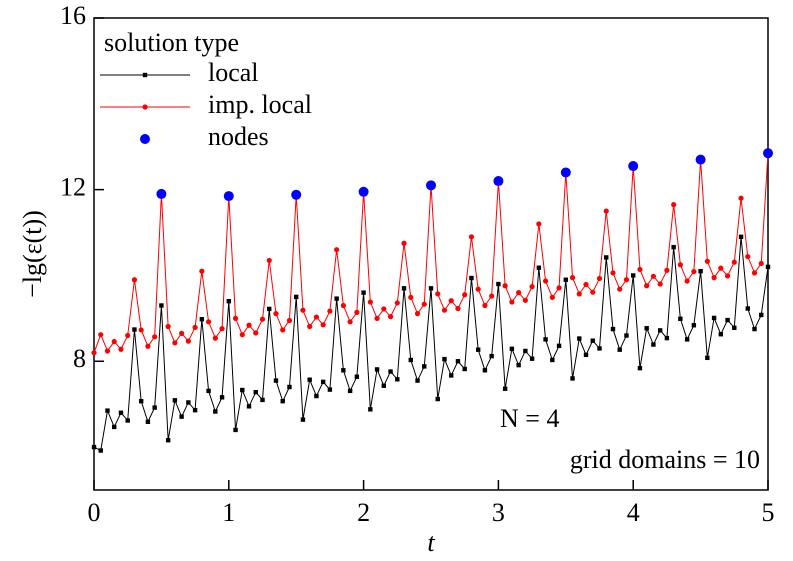  Describe the element at coordinates (260, 104) in the screenshot. I see `legend-label: imp. local` at that location.